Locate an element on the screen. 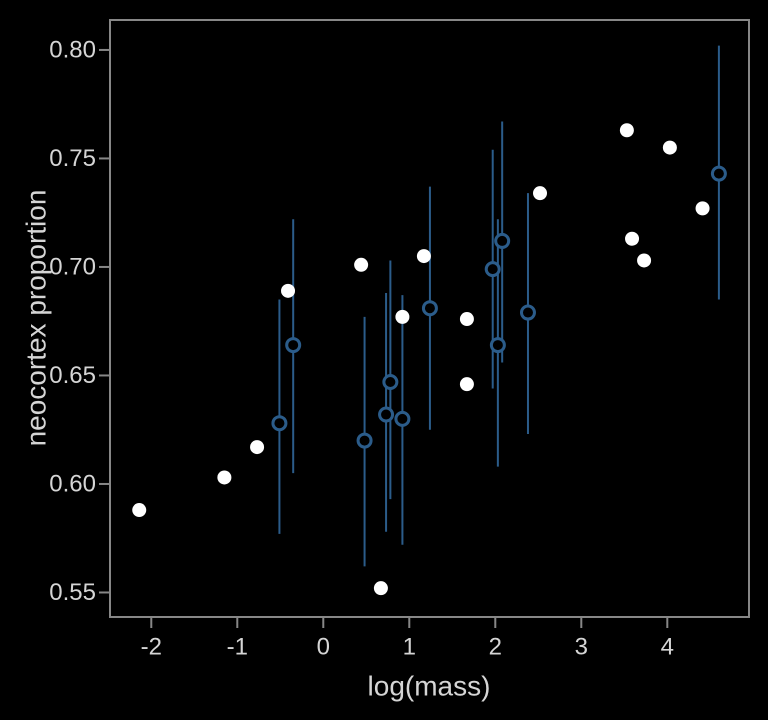  y-tick-label: 0.80 is located at coordinates (72, 49).